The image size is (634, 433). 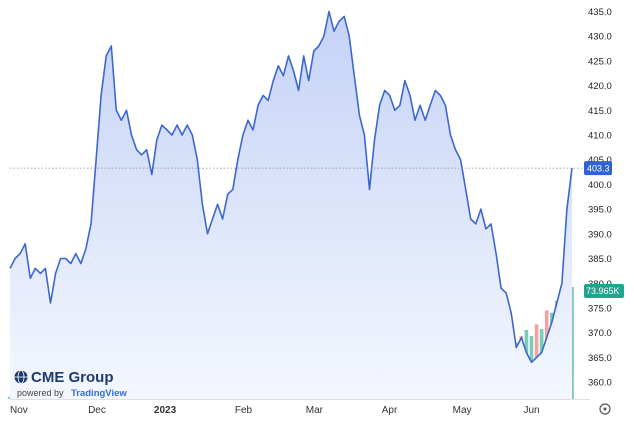 I want to click on powered-by-text: powered by, so click(x=40, y=393).